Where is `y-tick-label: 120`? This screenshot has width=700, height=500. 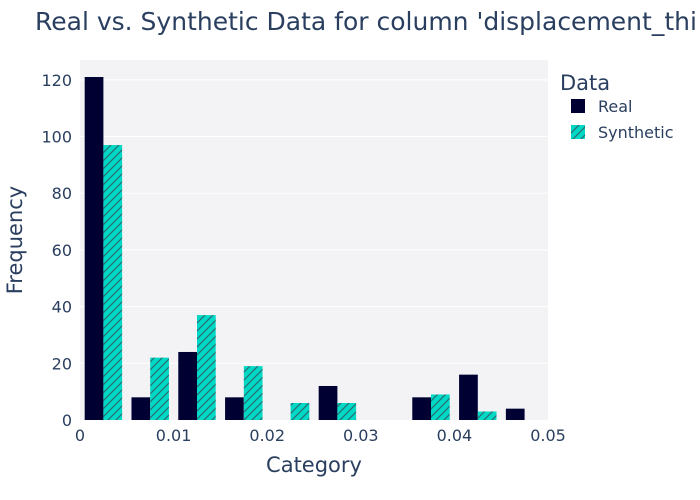
y-tick-label: 120 is located at coordinates (56, 80).